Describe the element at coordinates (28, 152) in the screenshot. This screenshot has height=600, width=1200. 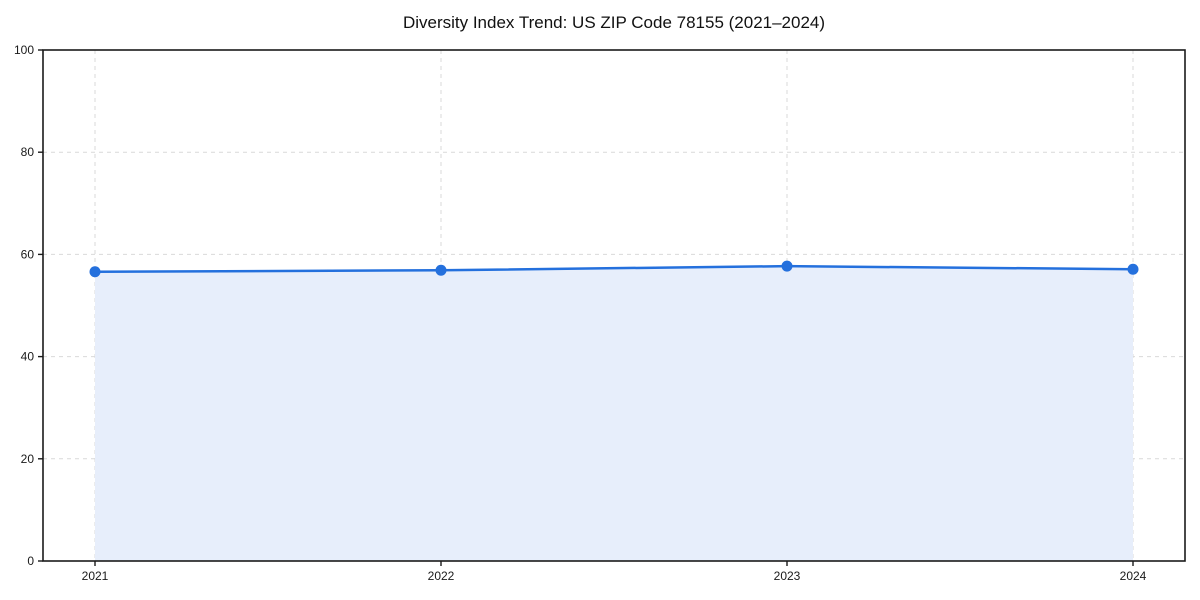
I see `y-tick-label: 80` at that location.